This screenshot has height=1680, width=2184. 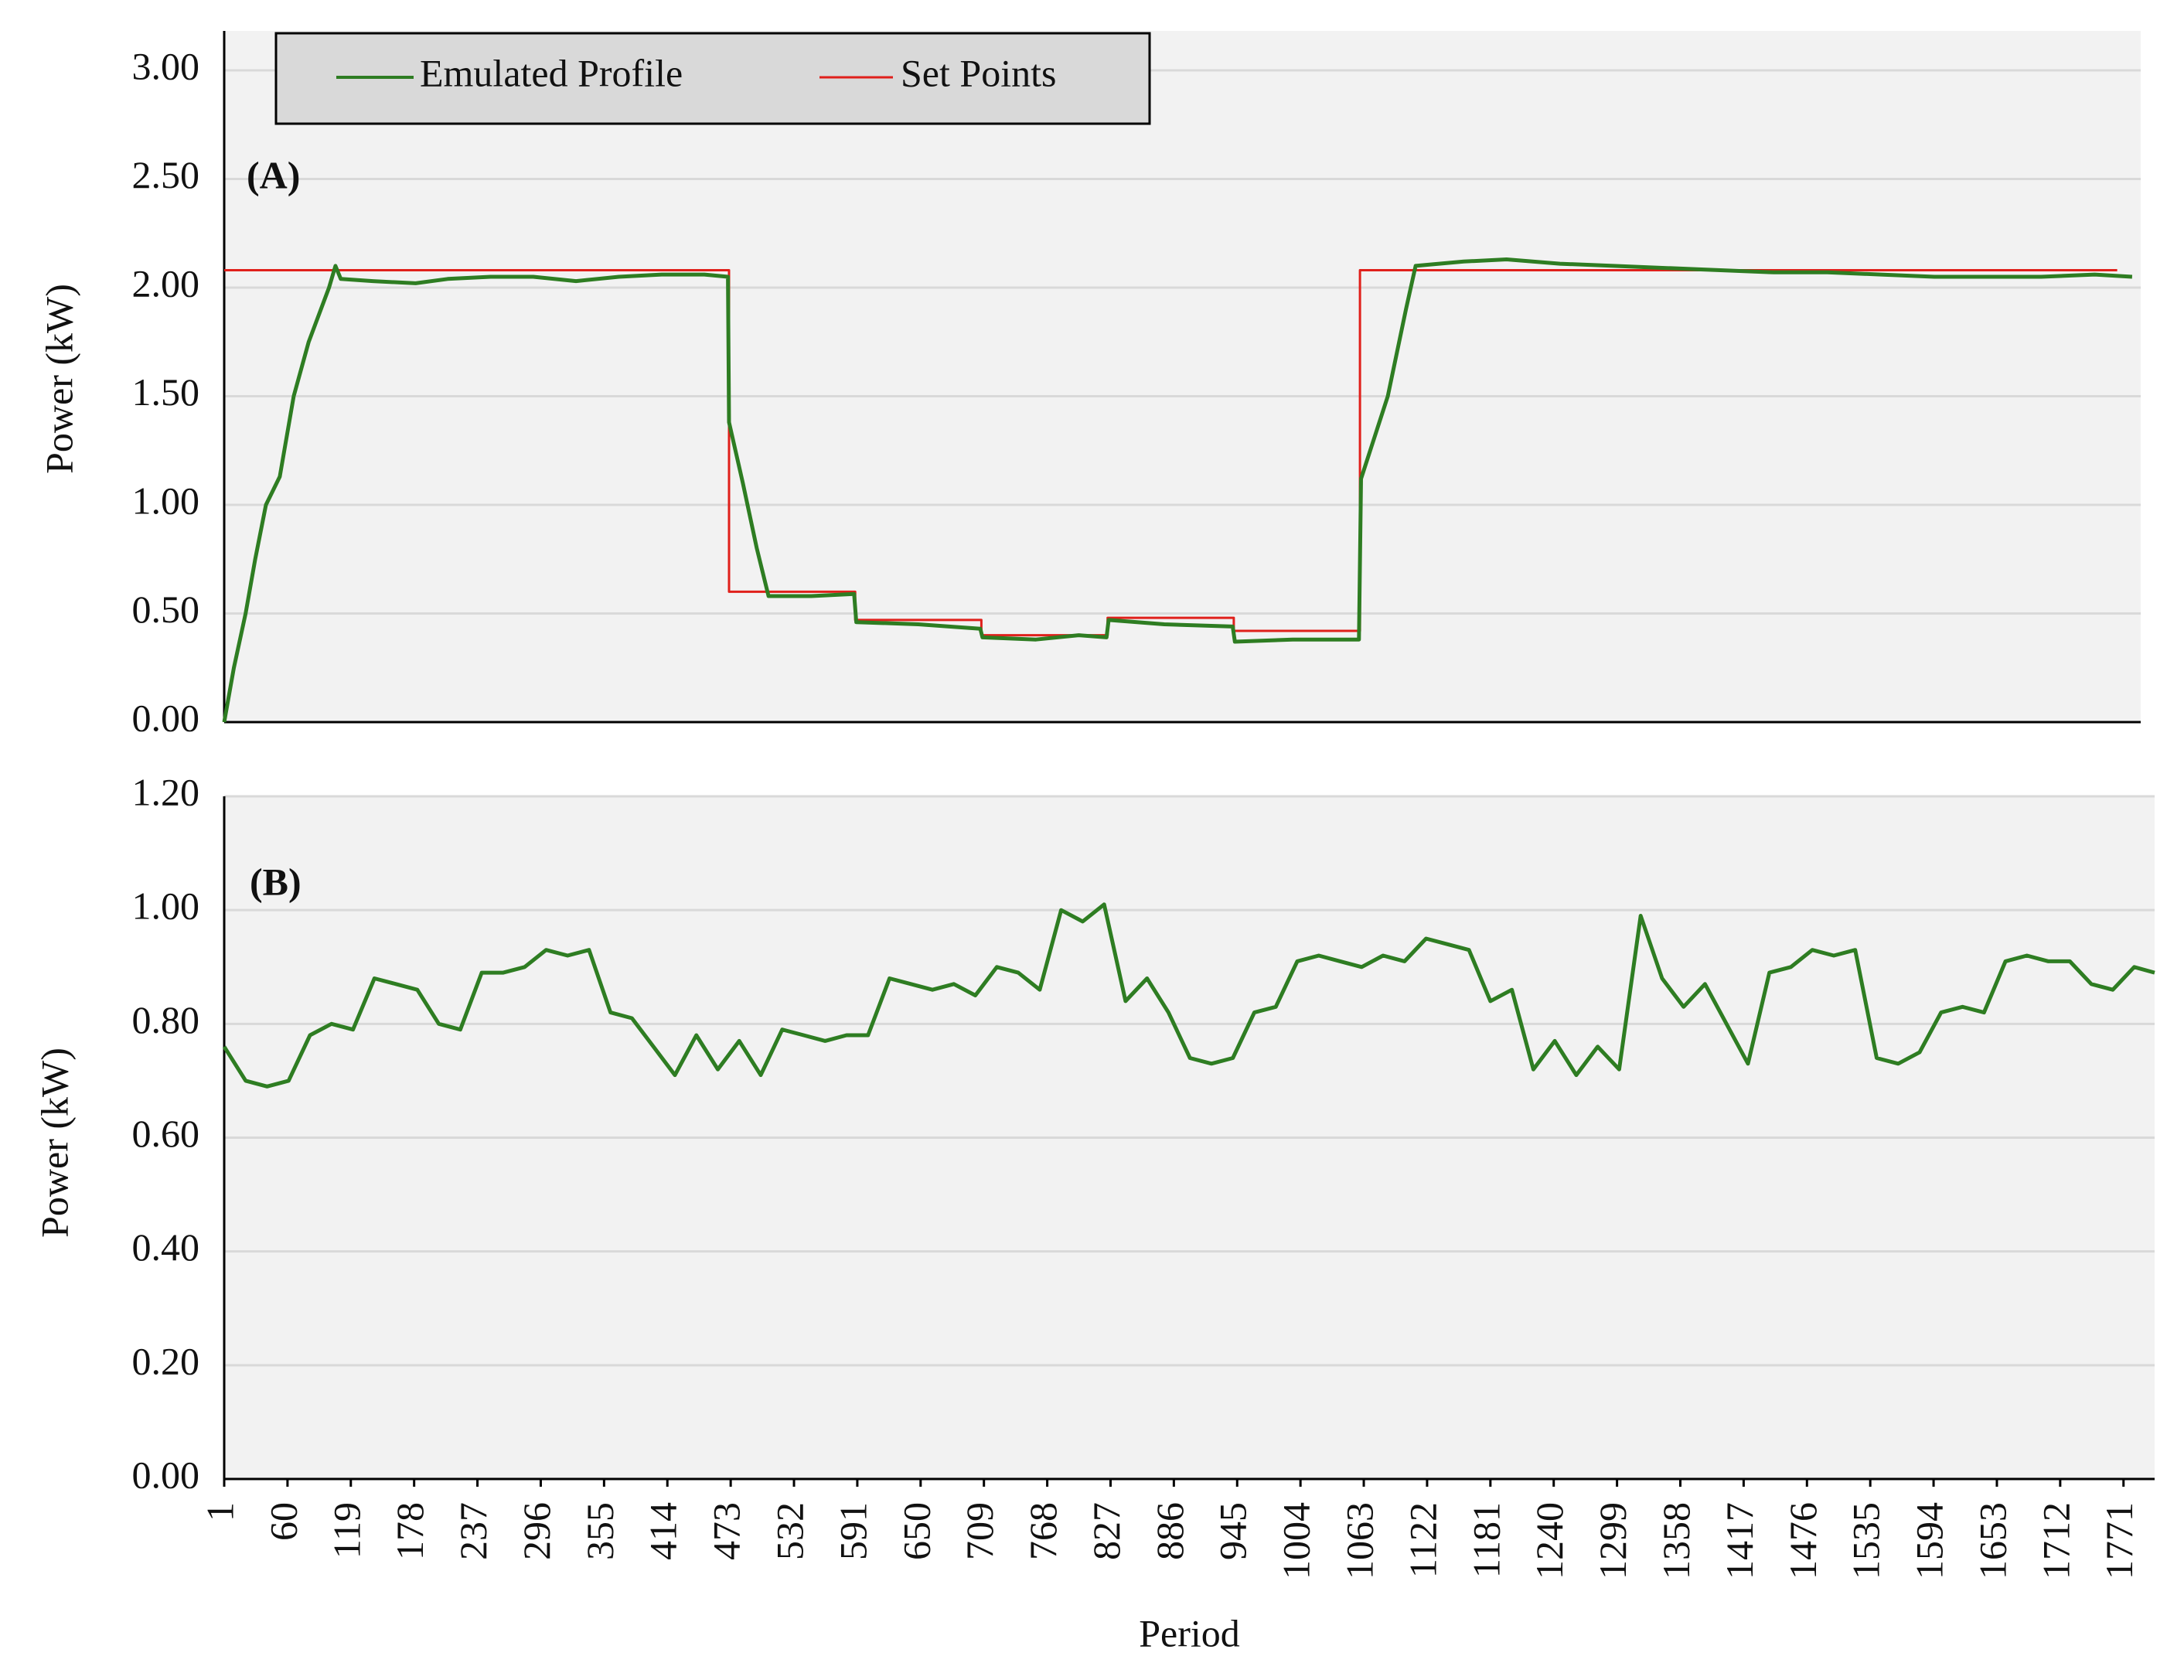 What do you see at coordinates (1866, 1540) in the screenshot?
I see `x-tick-label: 1535` at bounding box center [1866, 1540].